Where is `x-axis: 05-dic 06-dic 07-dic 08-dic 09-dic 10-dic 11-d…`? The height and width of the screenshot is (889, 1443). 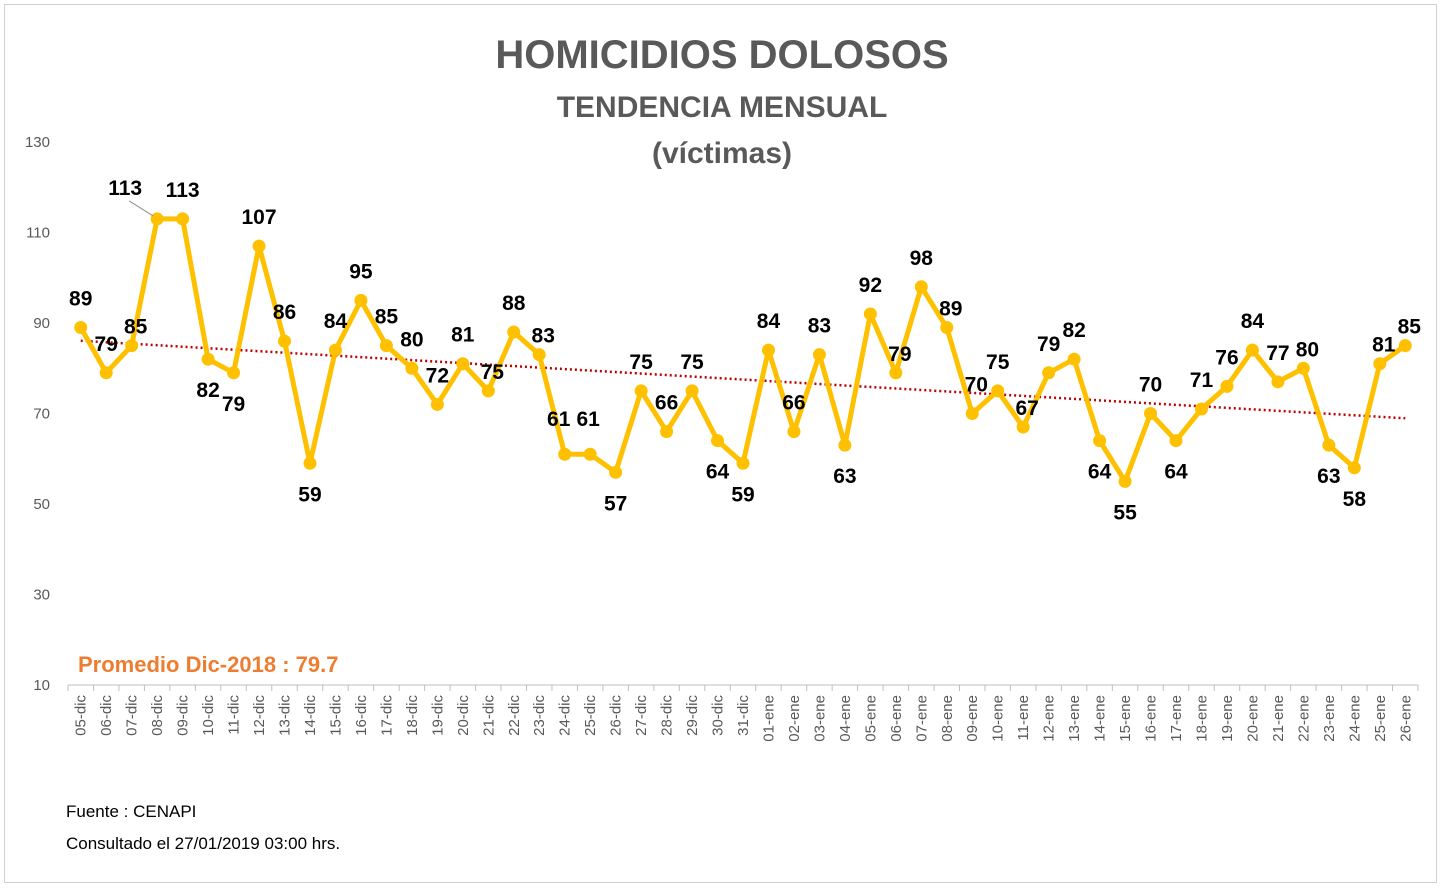
x-axis: 05-dic 06-dic 07-dic 08-dic 09-dic 10-dic 11-d… is located at coordinates (743, 713).